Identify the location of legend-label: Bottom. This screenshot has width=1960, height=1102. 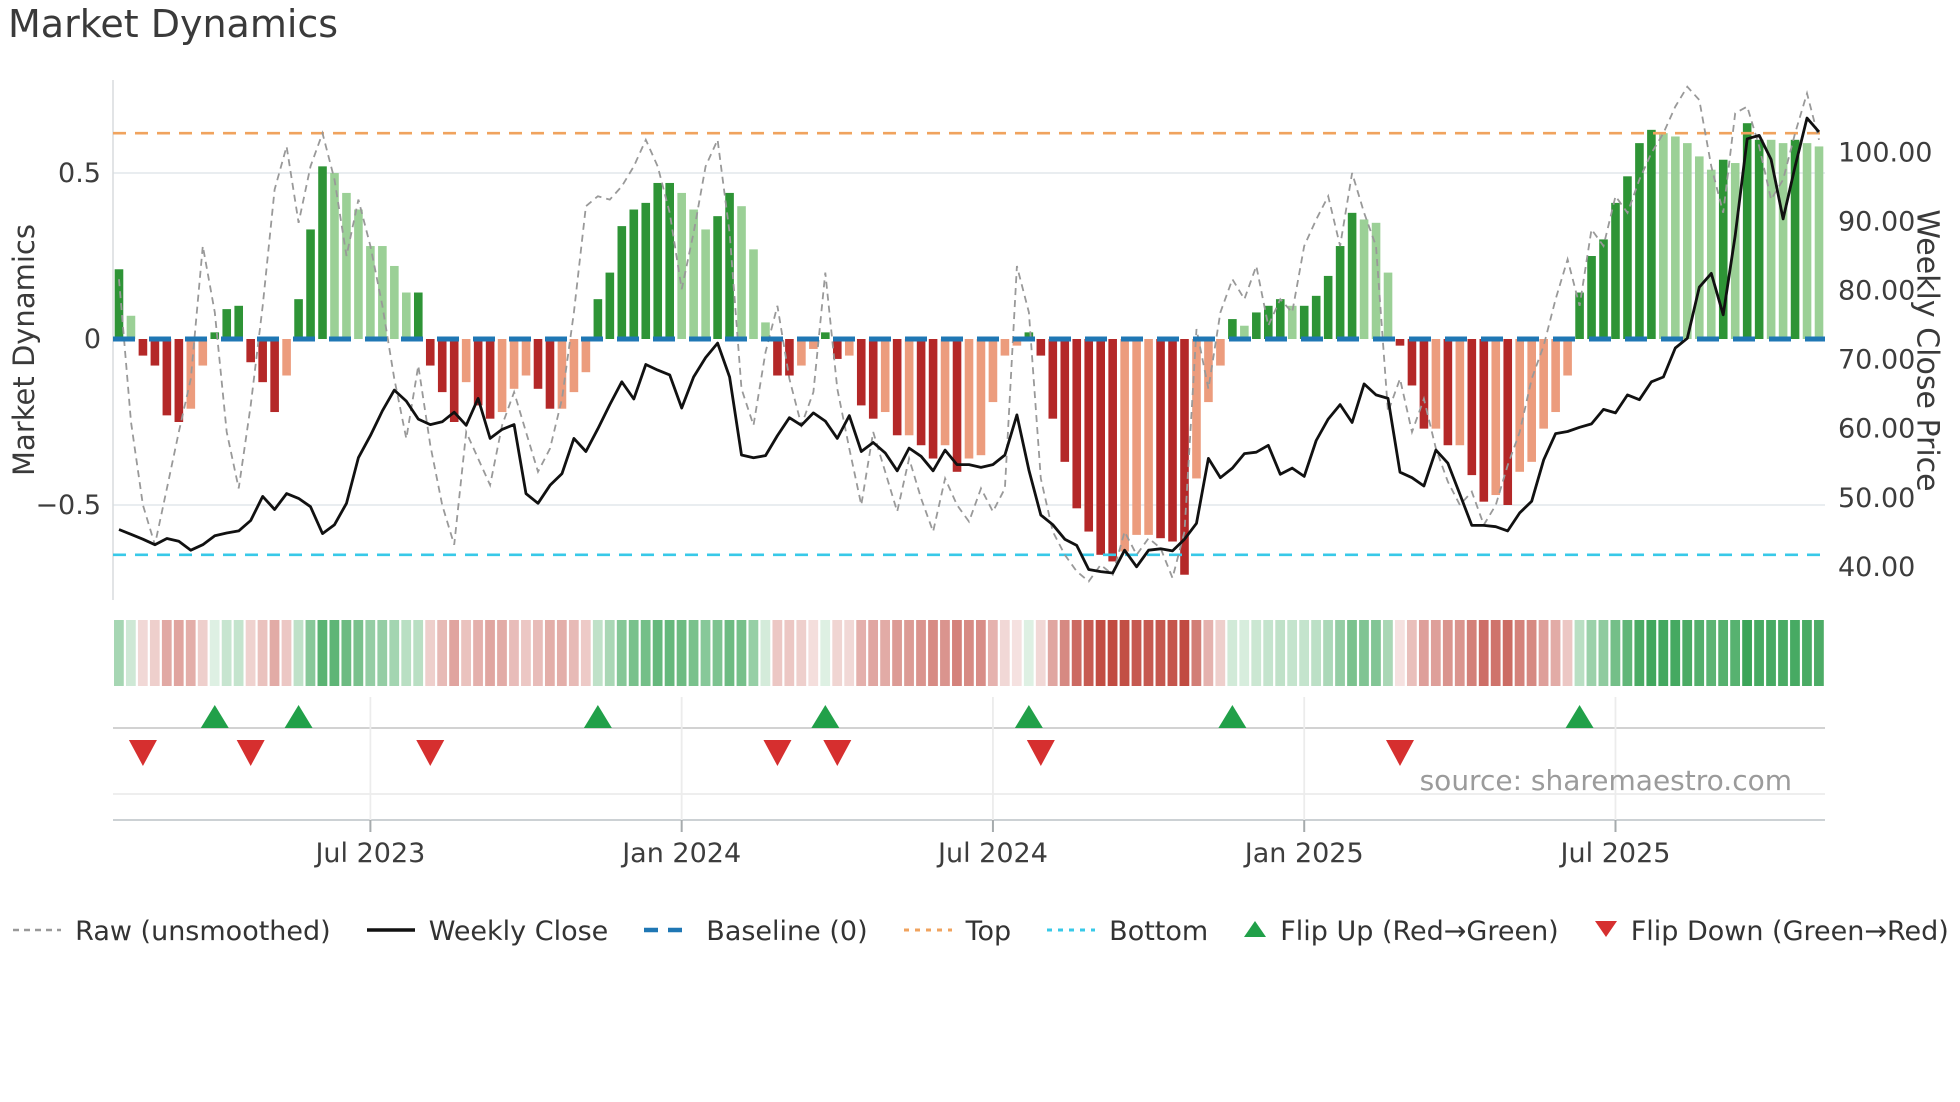
(1159, 931).